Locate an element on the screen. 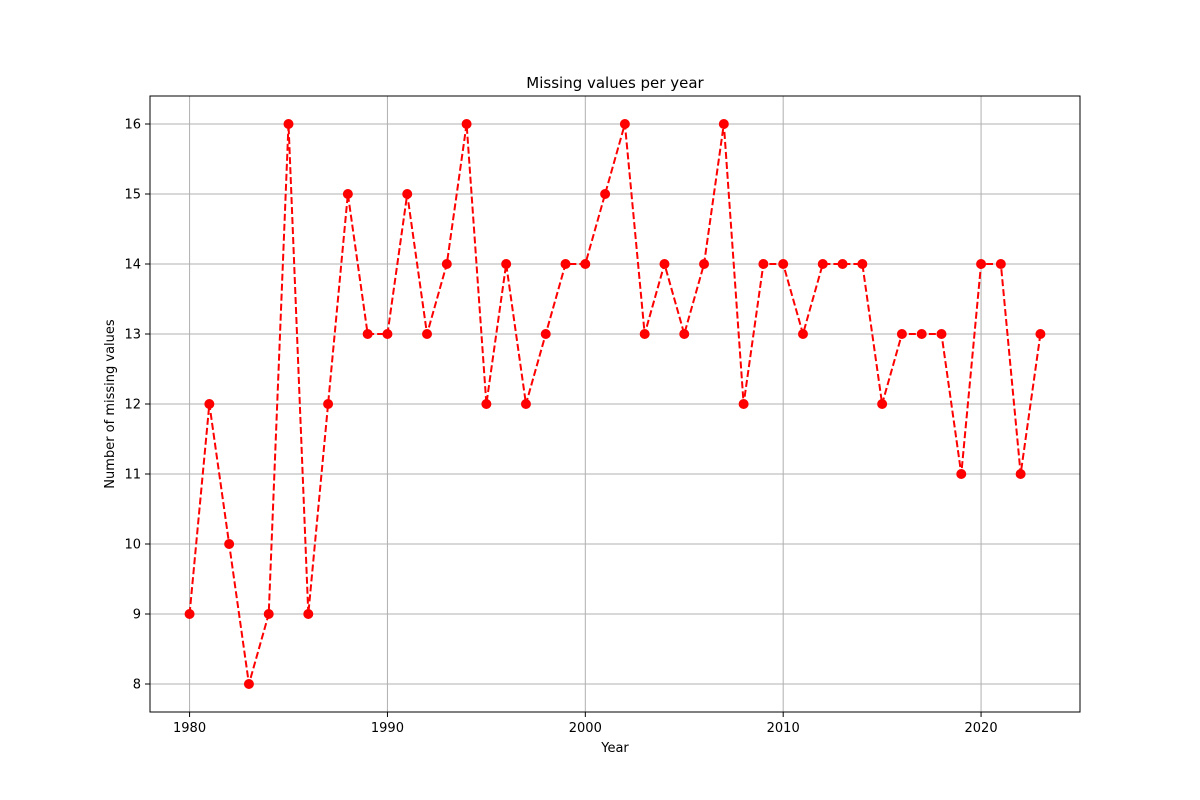  x-tick-label: 2020 is located at coordinates (981, 728).